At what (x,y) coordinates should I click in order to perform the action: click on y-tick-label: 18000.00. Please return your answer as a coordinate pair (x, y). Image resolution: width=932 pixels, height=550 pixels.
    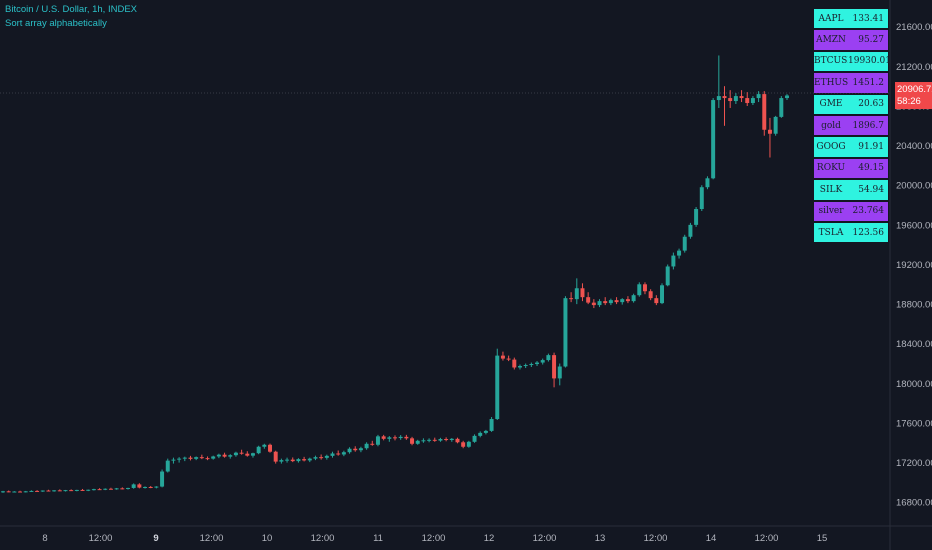
    Looking at the image, I should click on (914, 384).